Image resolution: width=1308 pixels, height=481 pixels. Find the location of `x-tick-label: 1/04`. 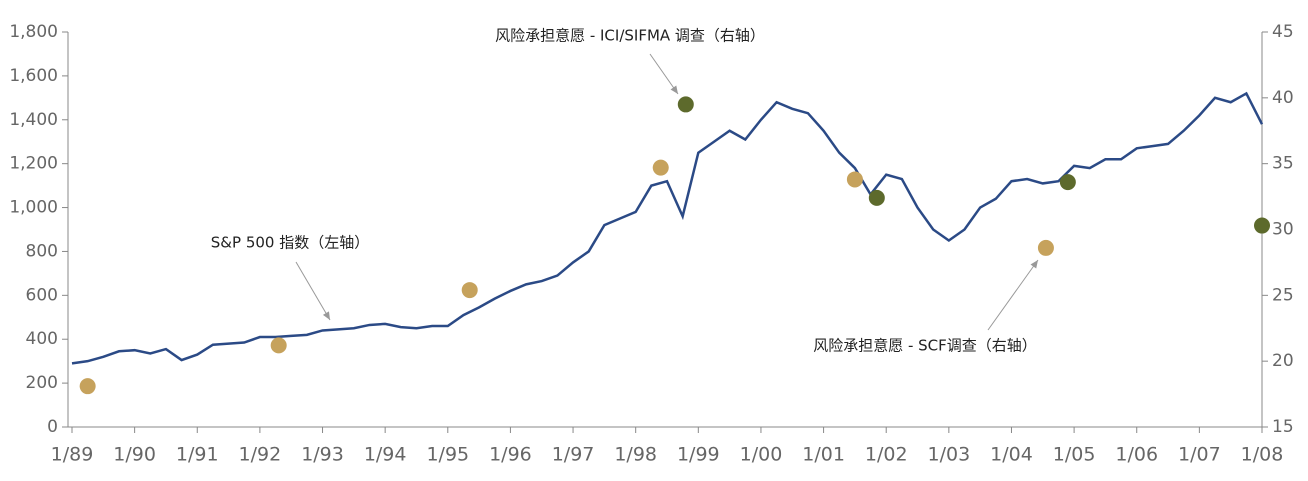

x-tick-label: 1/04 is located at coordinates (1011, 455).